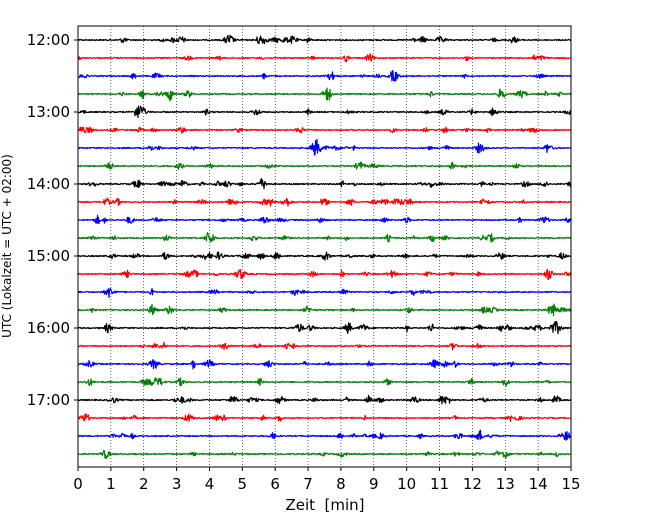 The height and width of the screenshot is (524, 650). I want to click on y-tick-label: 13:00, so click(48, 112).